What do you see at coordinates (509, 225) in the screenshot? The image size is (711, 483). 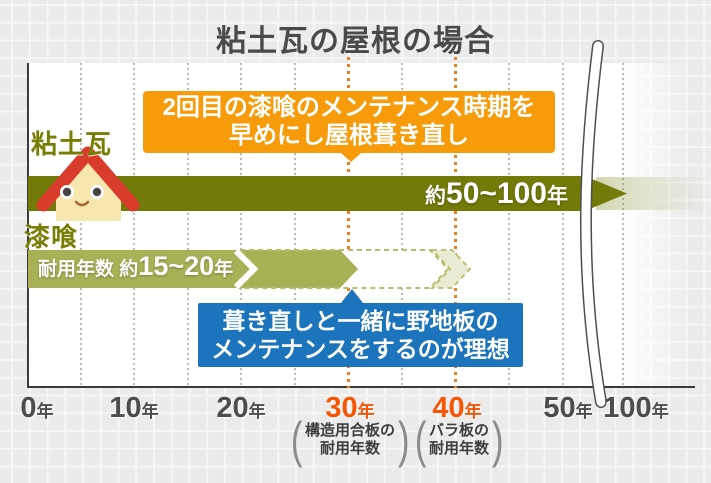 I see `gridline-45y` at bounding box center [509, 225].